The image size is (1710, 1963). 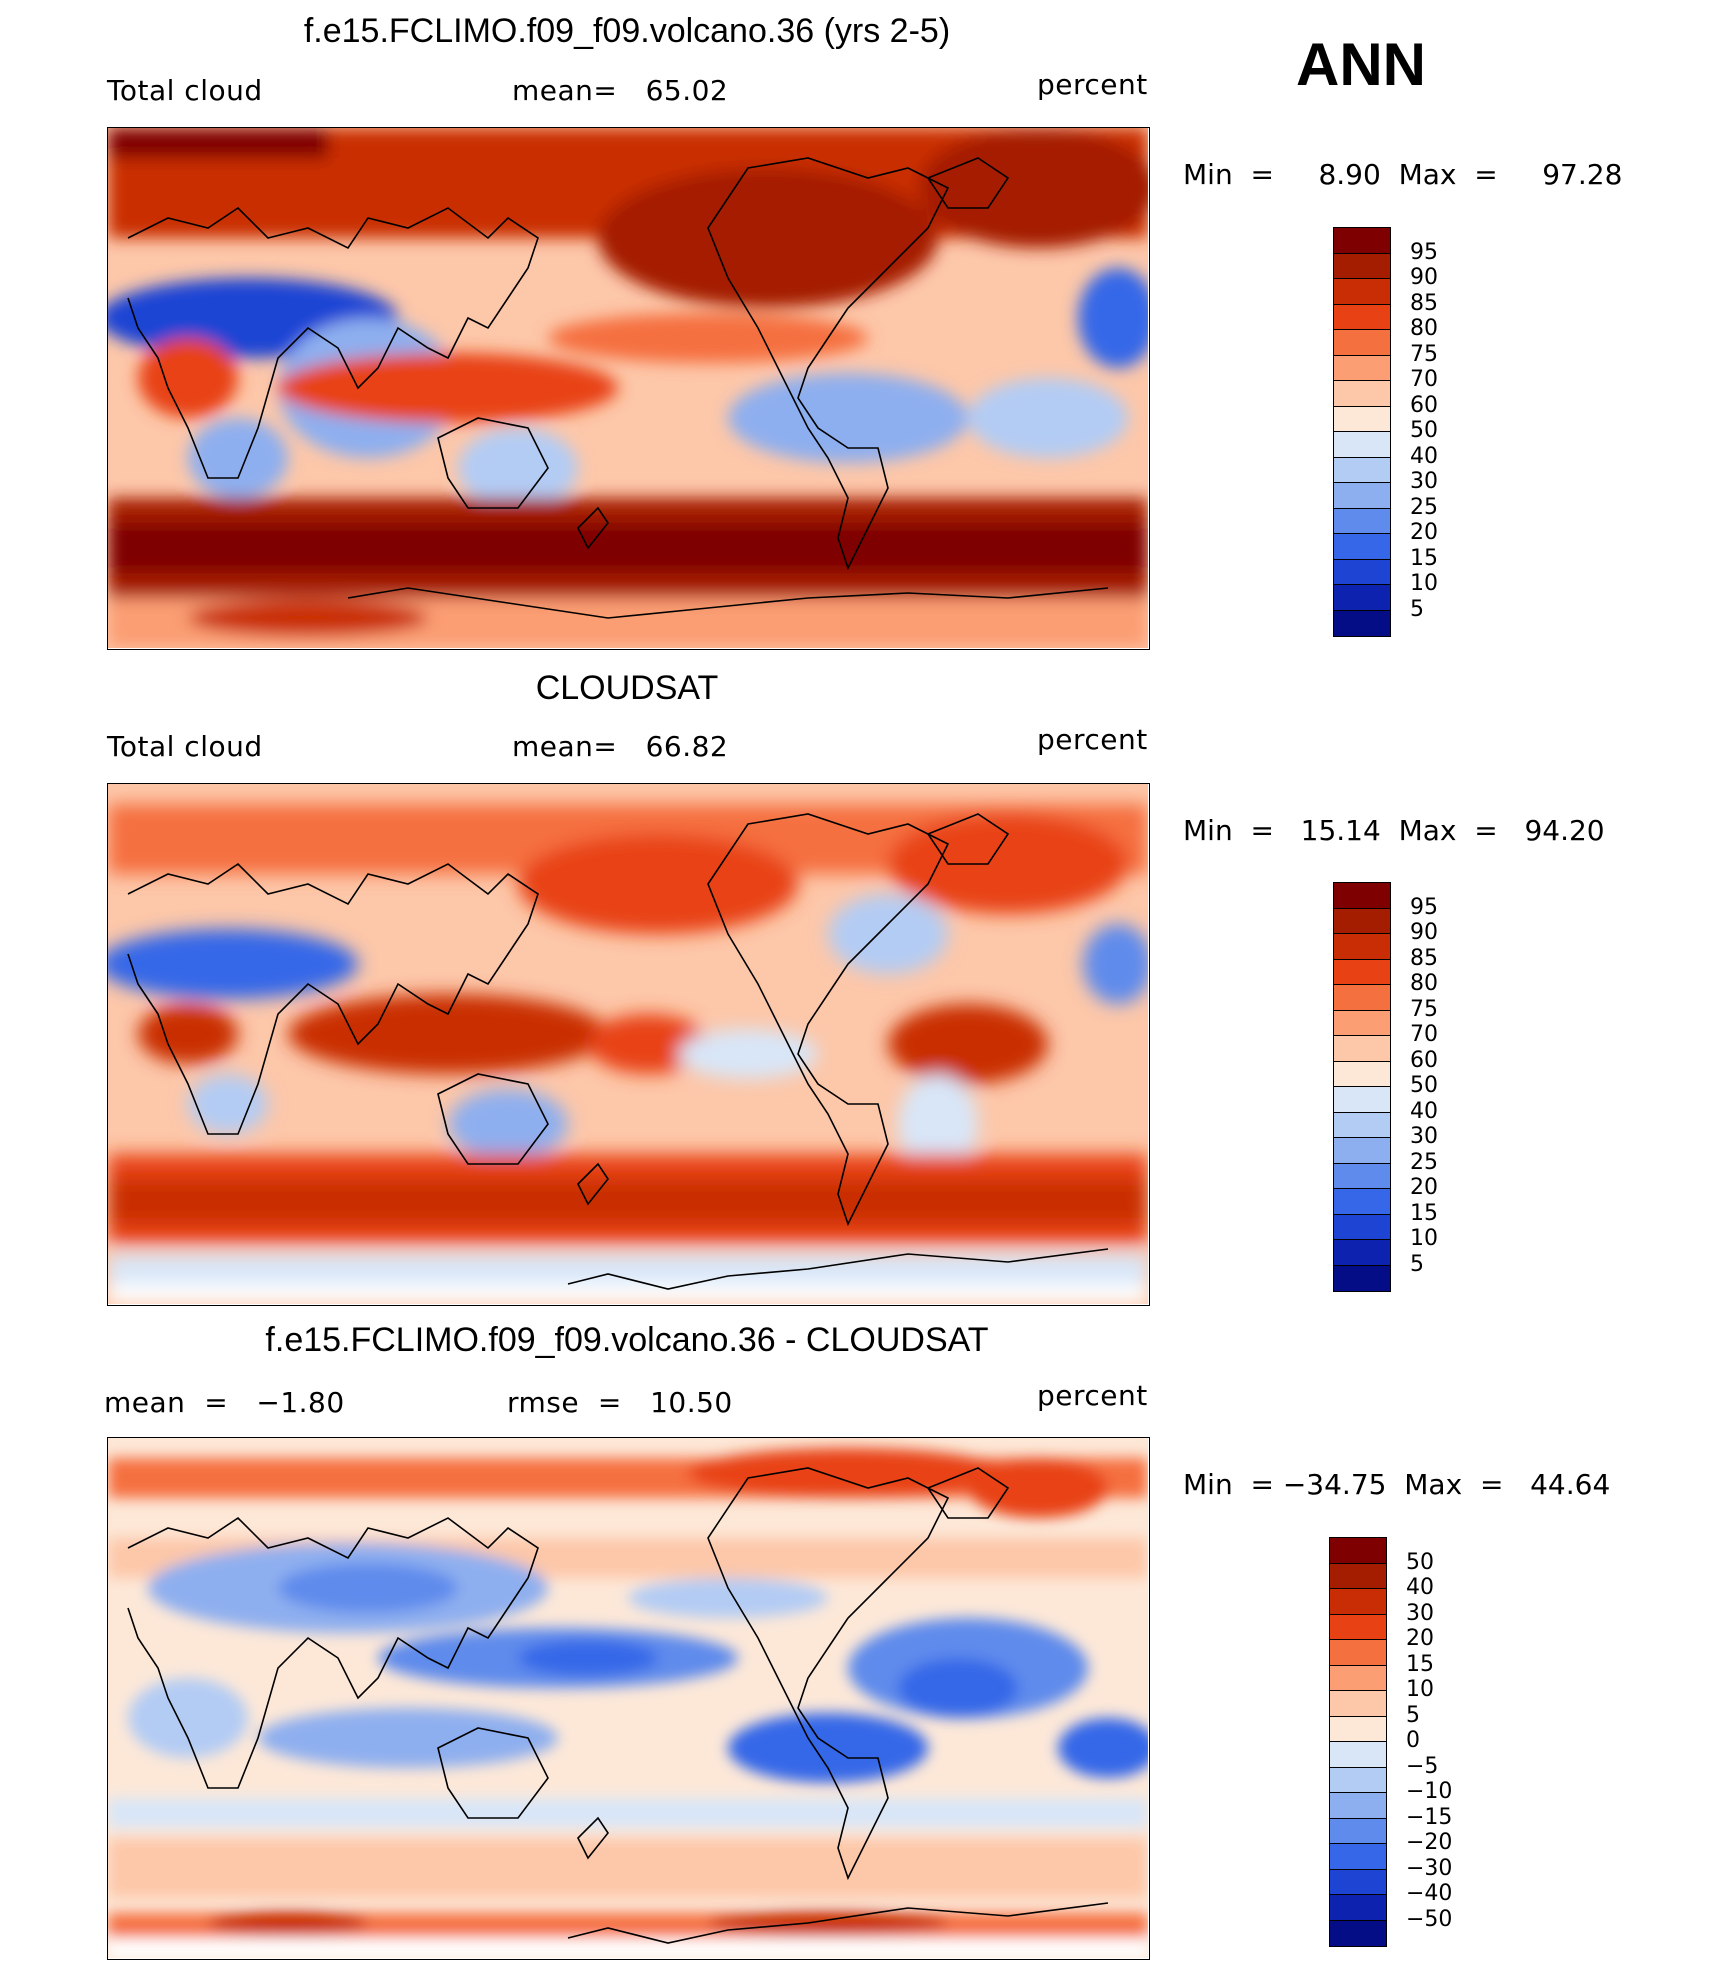 I want to click on panel1-mean-label: mean= 65.02, so click(x=620, y=90).